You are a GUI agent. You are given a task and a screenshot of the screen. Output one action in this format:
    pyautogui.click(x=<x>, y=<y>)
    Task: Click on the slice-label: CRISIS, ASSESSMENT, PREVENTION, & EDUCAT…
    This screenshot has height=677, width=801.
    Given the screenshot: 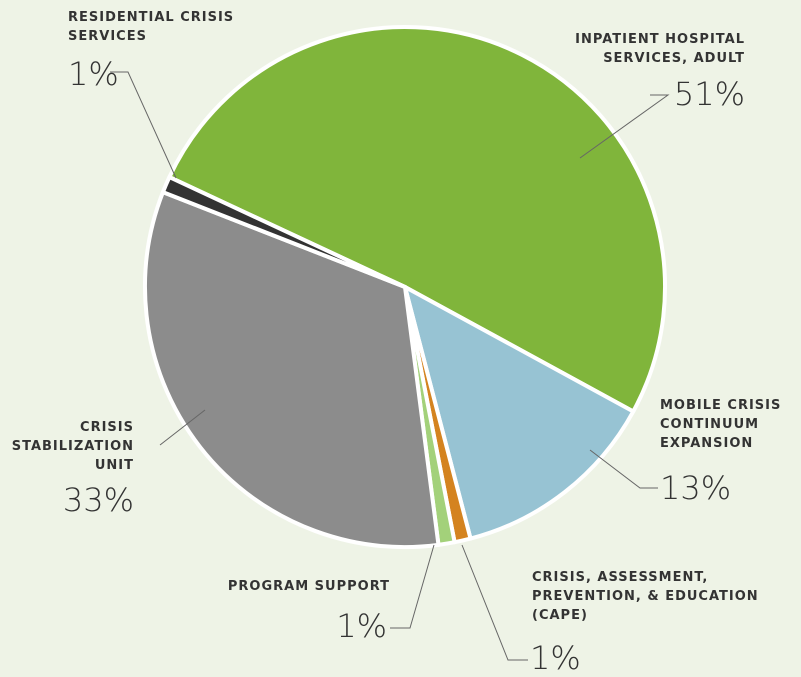 What is the action you would take?
    pyautogui.click(x=645, y=596)
    